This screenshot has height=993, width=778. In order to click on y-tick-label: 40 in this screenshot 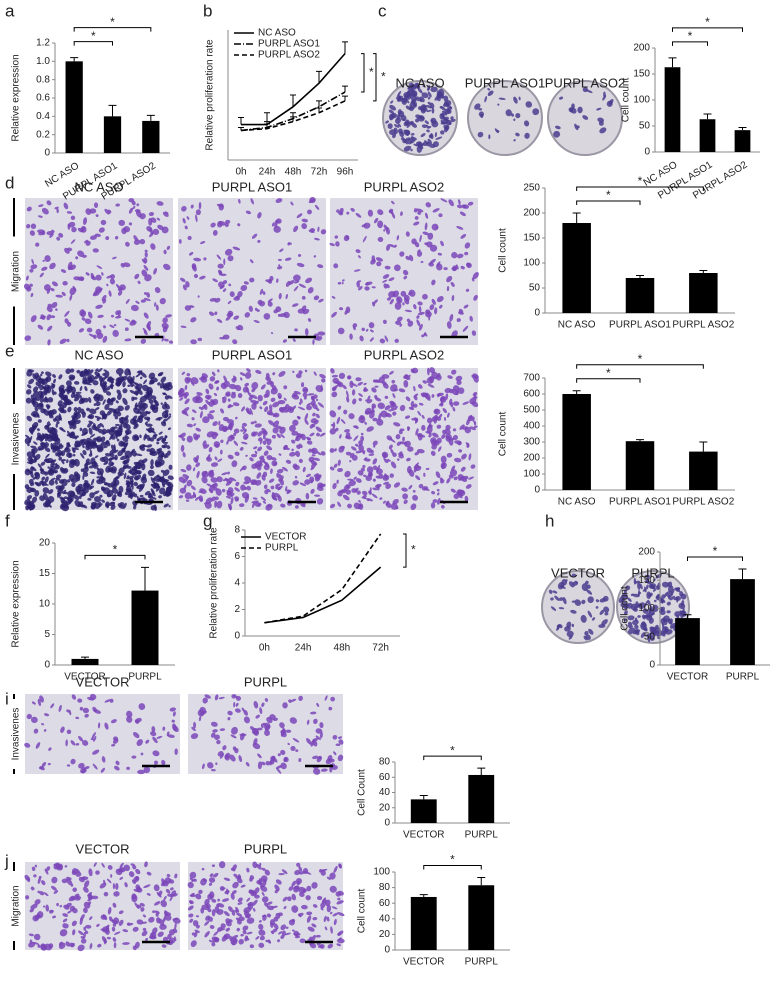, I will do `click(385, 918)`.